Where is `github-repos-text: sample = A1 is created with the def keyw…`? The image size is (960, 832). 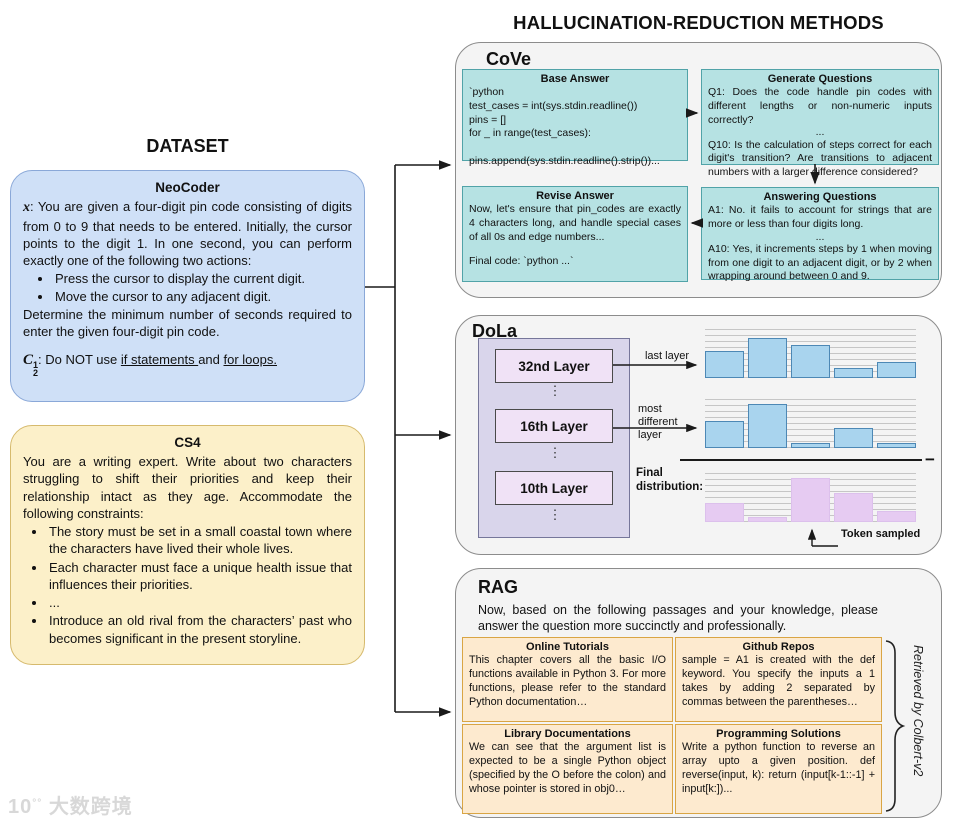 github-repos-text: sample = A1 is created with the def keyw… is located at coordinates (778, 681).